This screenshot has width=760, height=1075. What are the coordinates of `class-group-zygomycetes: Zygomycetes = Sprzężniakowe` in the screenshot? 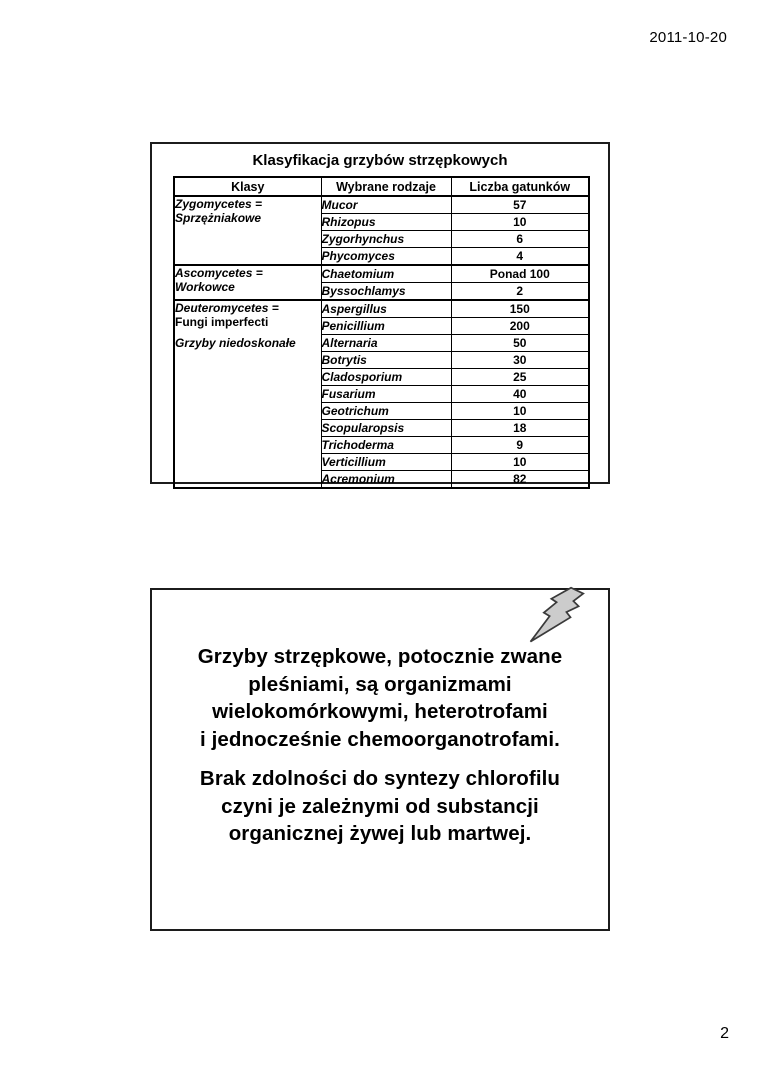 It's located at (247, 230).